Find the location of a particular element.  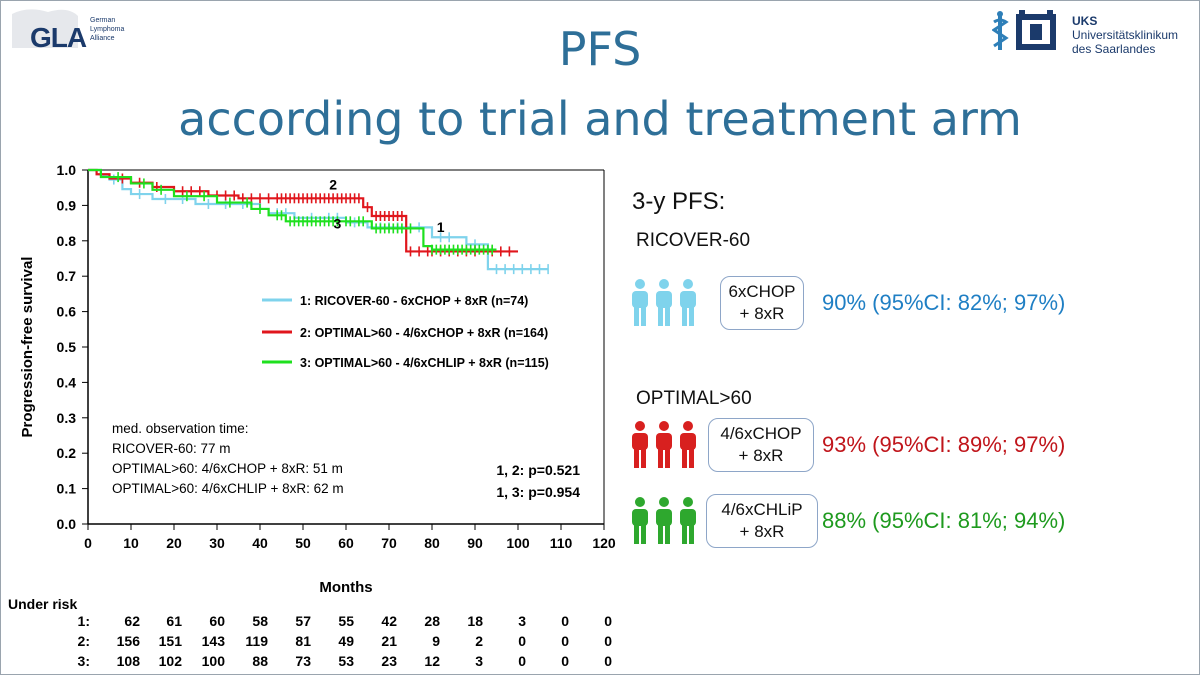

treatment-arm-box: 4/6xCHLiP + 8xR is located at coordinates (762, 521).